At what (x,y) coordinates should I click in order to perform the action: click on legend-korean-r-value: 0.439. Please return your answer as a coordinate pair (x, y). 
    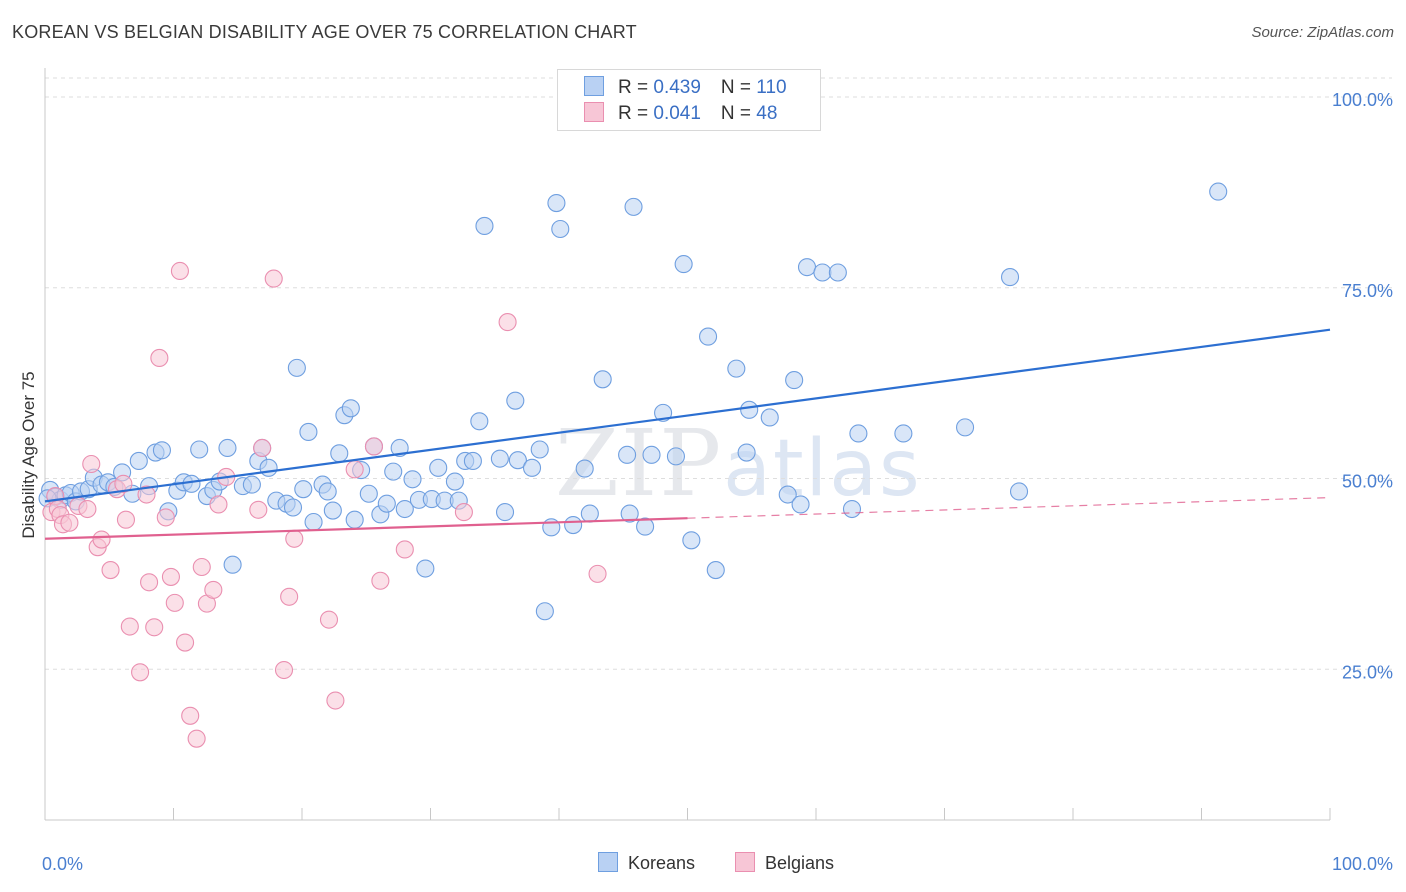
    Looking at the image, I should click on (677, 87).